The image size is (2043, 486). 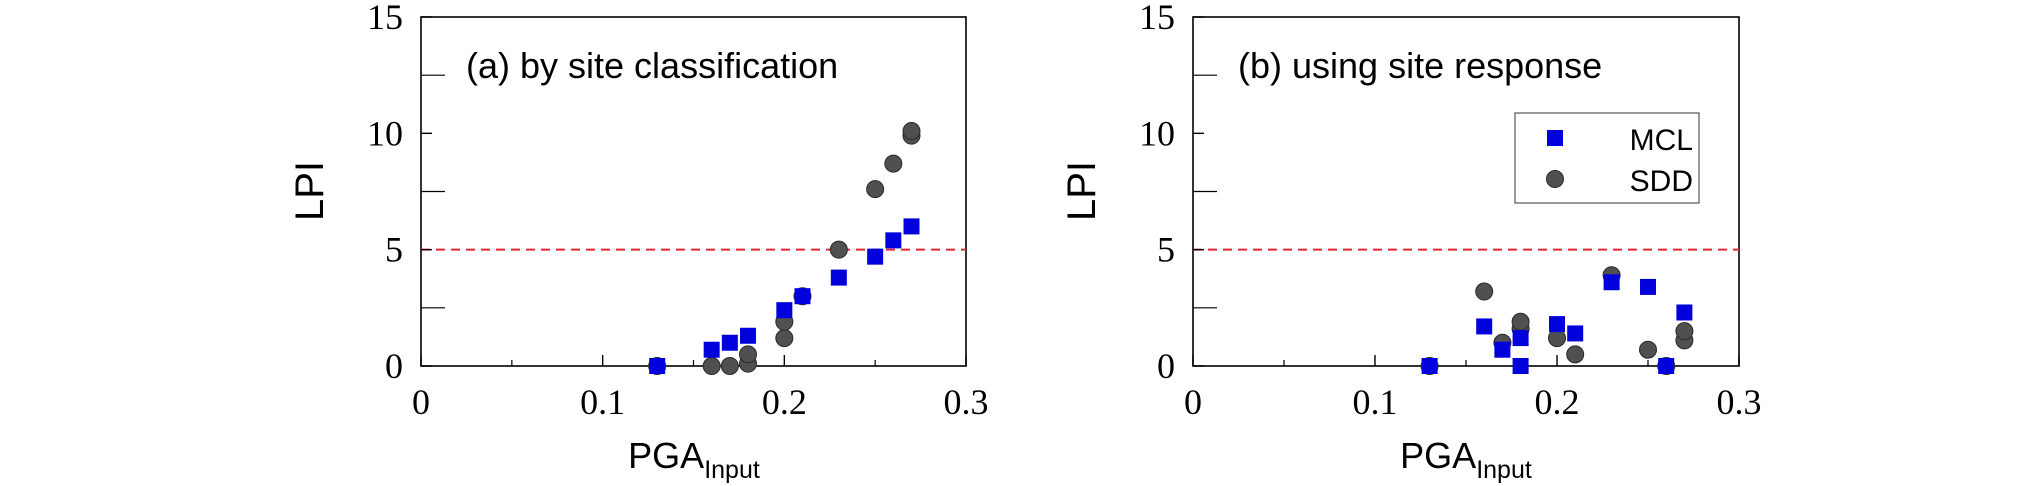 What do you see at coordinates (1555, 179) in the screenshot?
I see `legend-marker-sdd` at bounding box center [1555, 179].